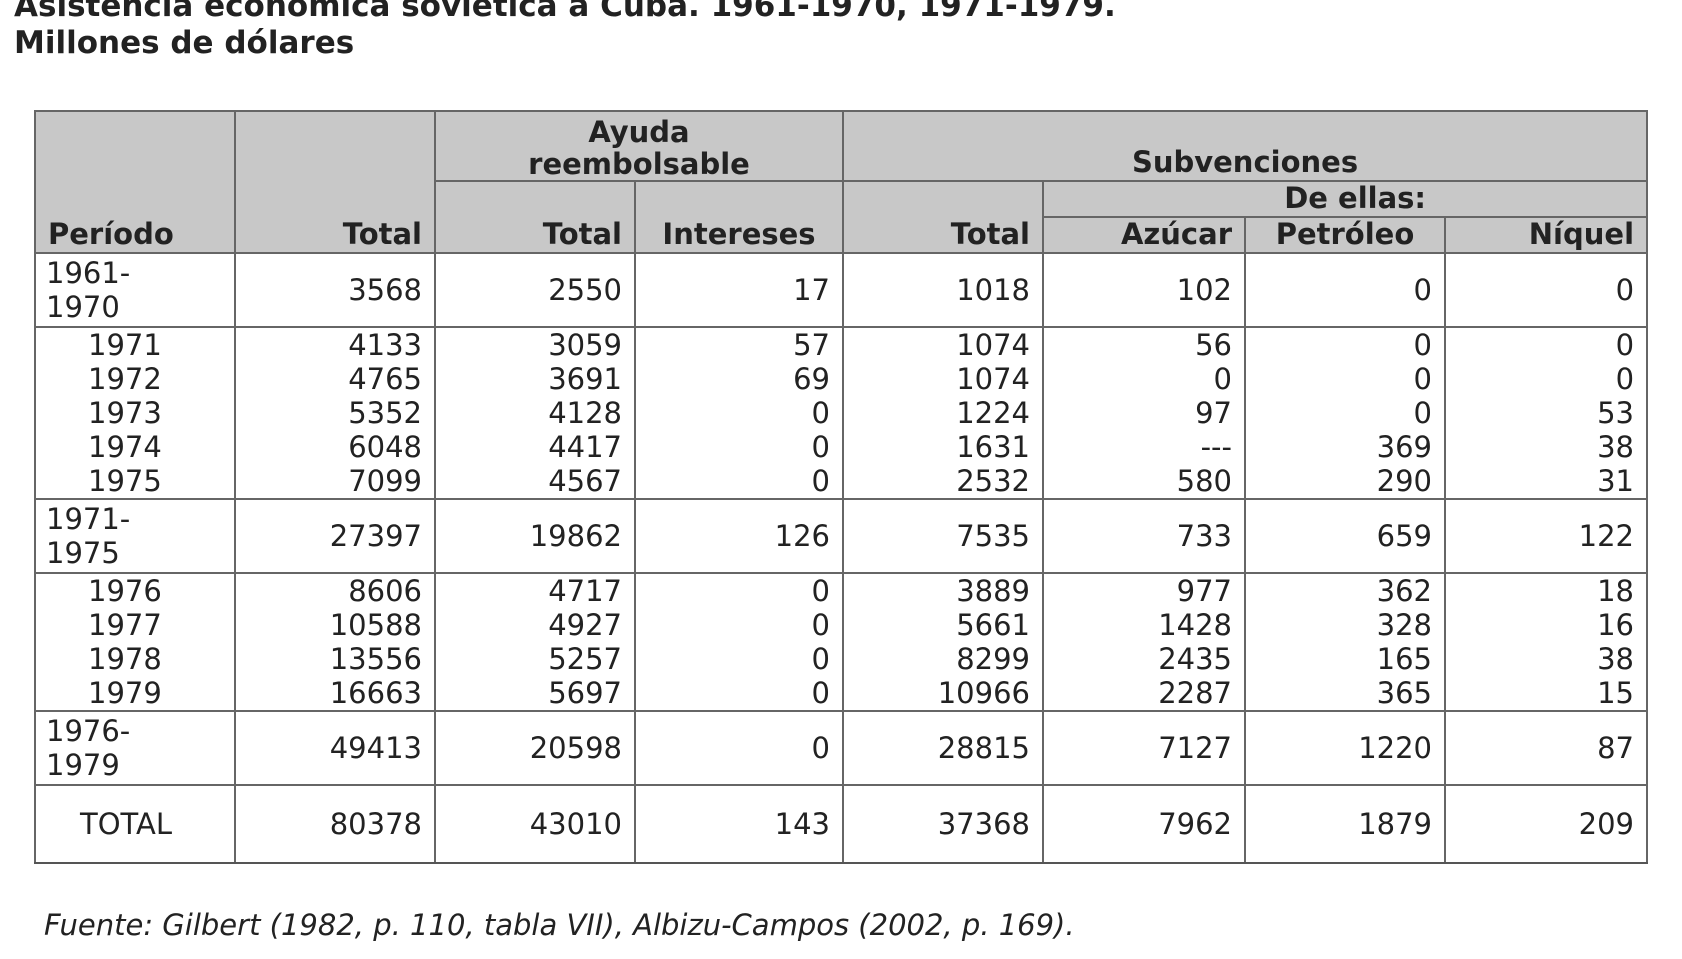 The height and width of the screenshot is (959, 1682). I want to click on total-cell: 49413, so click(335, 747).